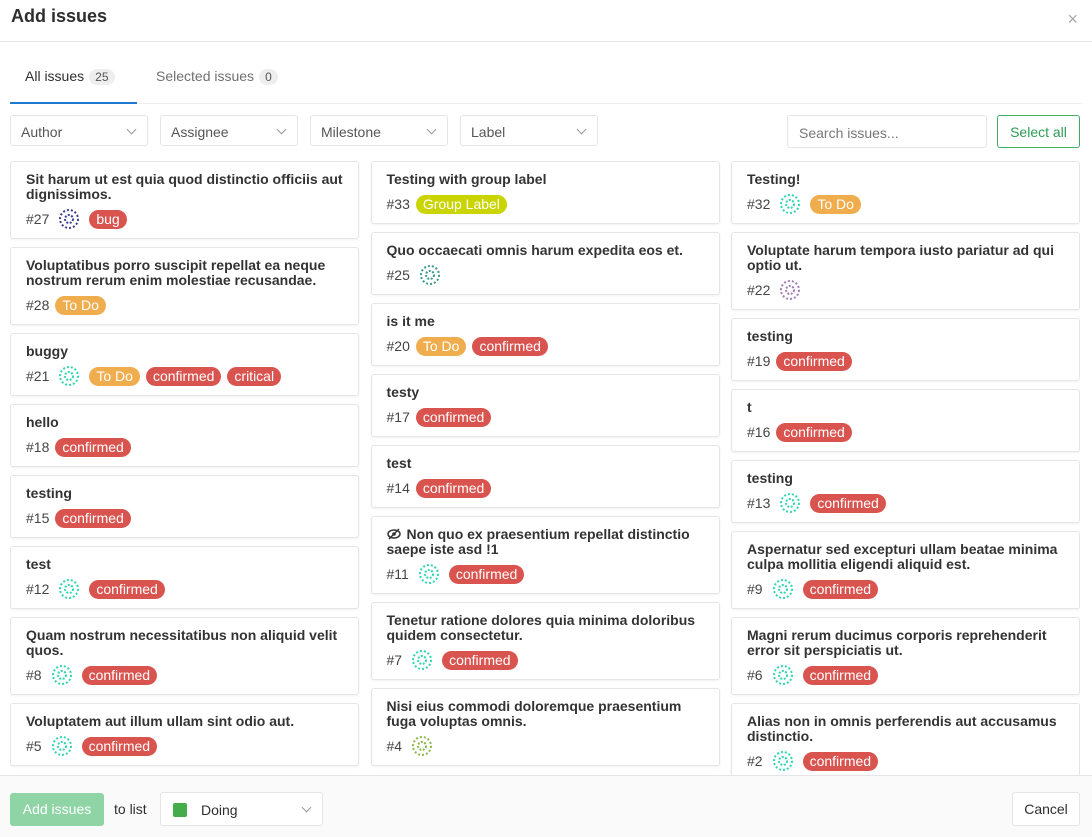  Describe the element at coordinates (774, 179) in the screenshot. I see `issue-title: Testing!` at that location.